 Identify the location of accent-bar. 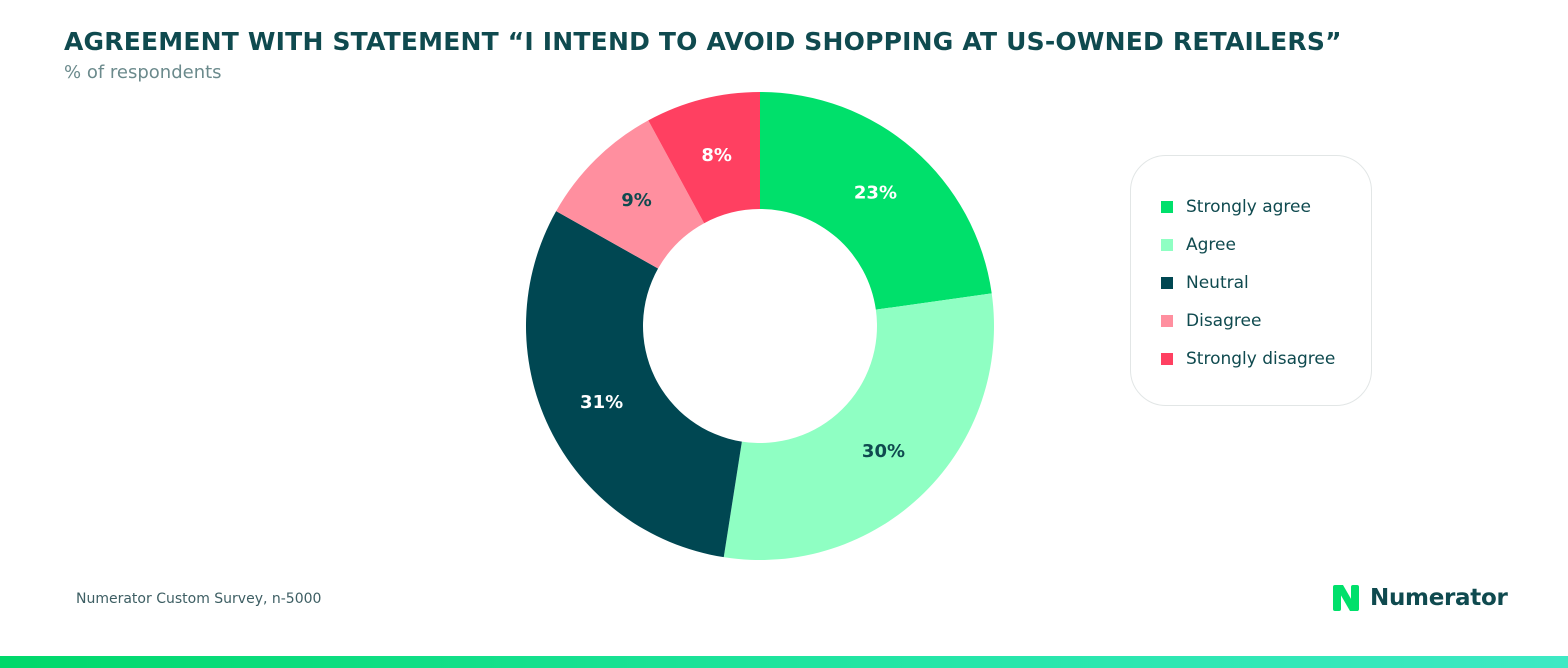
(784, 662).